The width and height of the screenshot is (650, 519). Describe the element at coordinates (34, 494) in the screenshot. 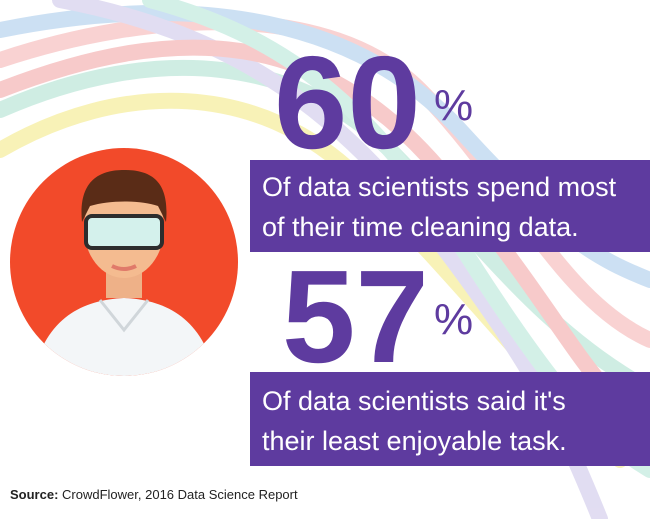

I see `source-label: Source:` at that location.